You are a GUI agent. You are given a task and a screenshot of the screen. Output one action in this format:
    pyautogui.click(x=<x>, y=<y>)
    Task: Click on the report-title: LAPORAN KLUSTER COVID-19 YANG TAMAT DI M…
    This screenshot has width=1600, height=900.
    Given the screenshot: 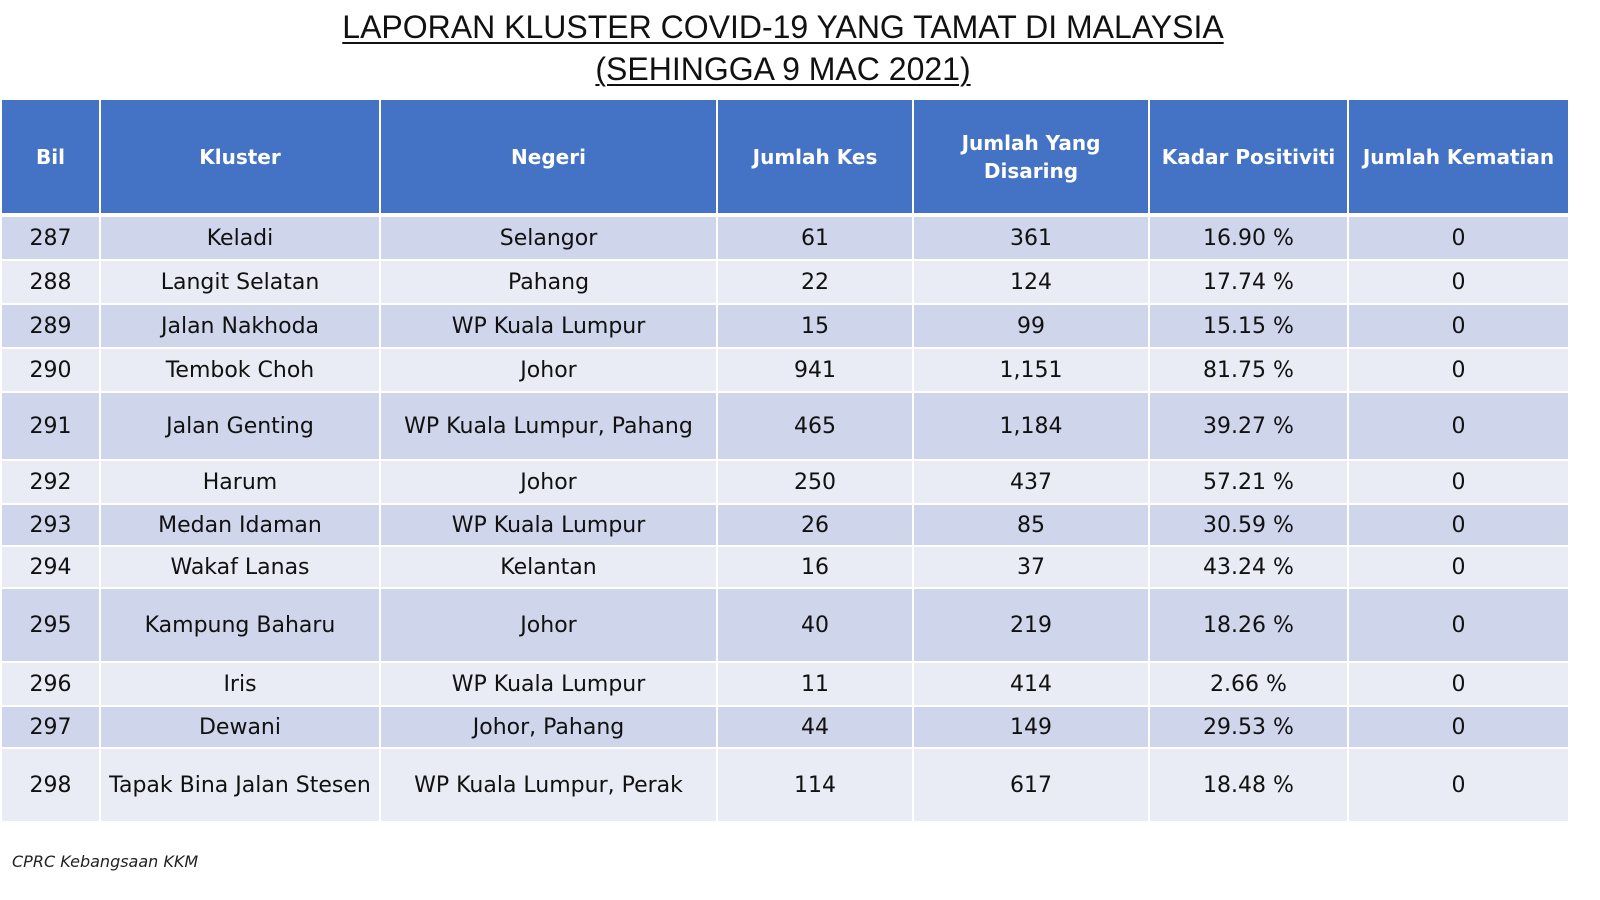 What is the action you would take?
    pyautogui.click(x=783, y=48)
    